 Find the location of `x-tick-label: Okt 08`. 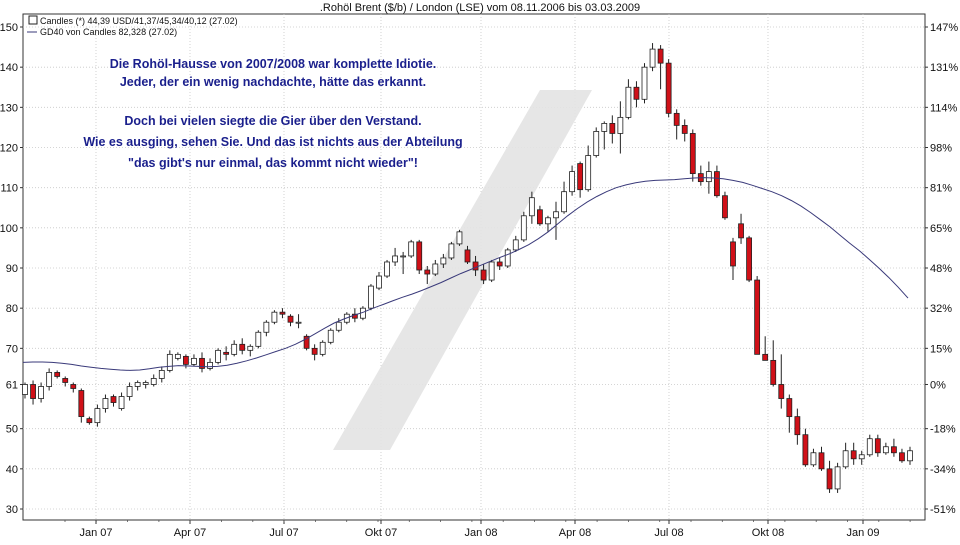

x-tick-label: Okt 08 is located at coordinates (768, 533).